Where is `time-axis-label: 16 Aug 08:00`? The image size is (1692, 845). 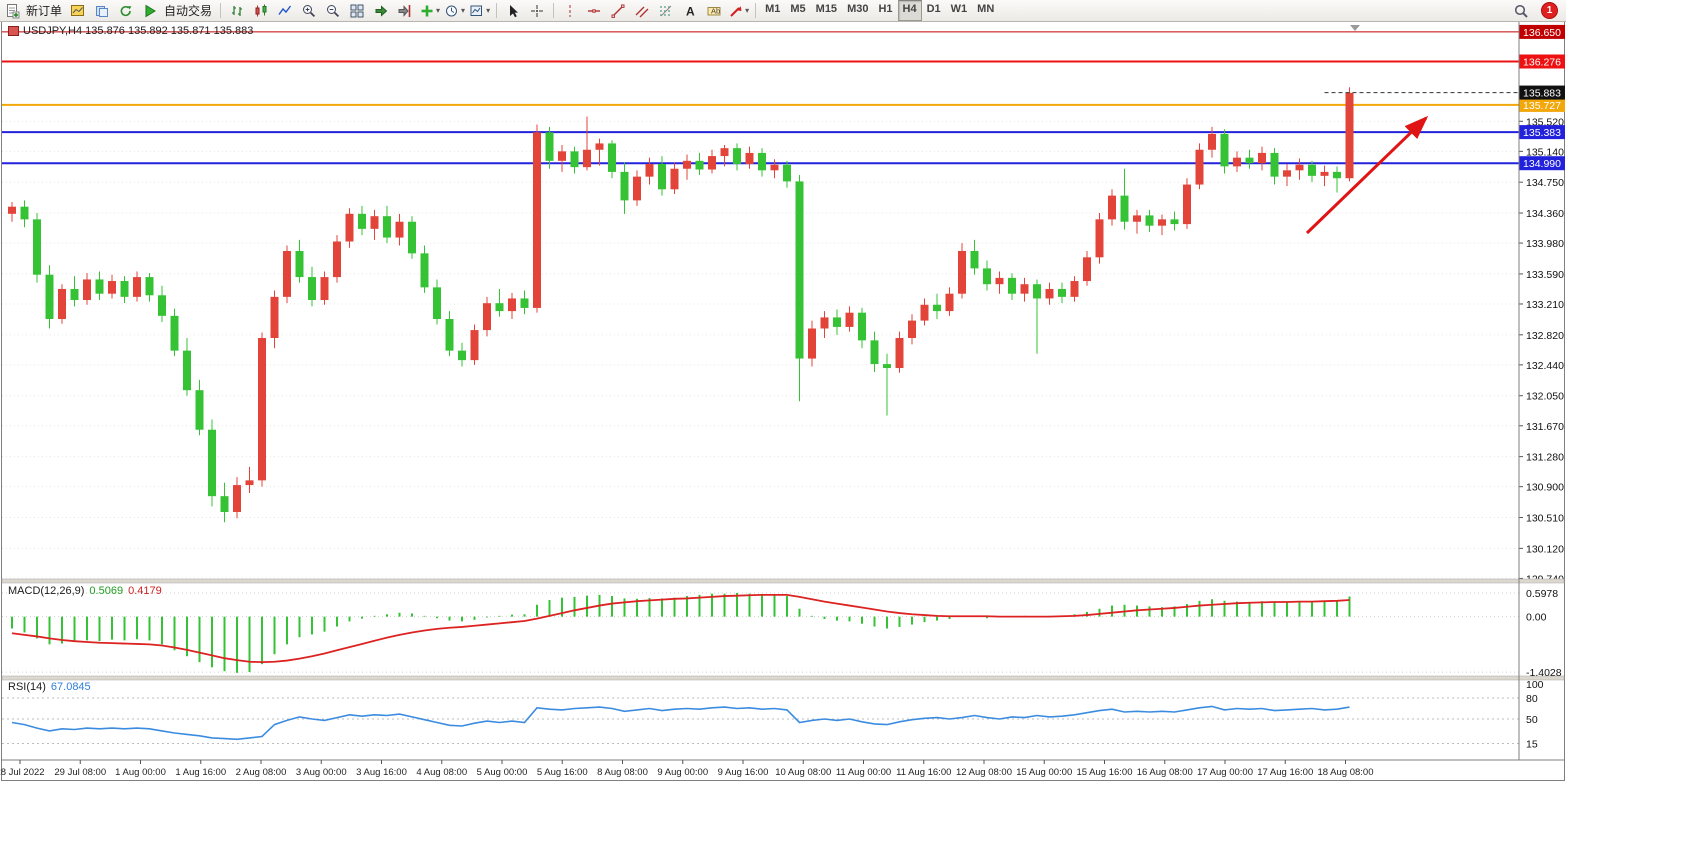
time-axis-label: 16 Aug 08:00 is located at coordinates (1165, 772).